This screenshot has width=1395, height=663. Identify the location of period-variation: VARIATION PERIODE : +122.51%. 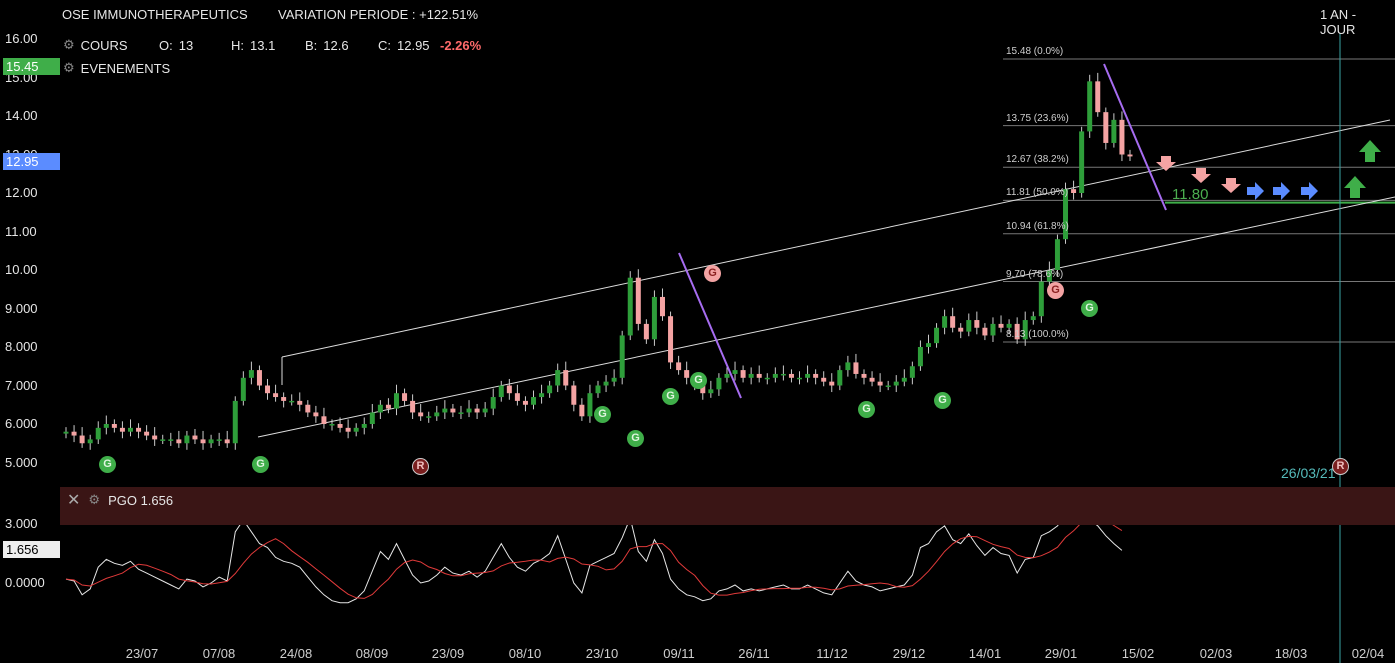
(378, 14).